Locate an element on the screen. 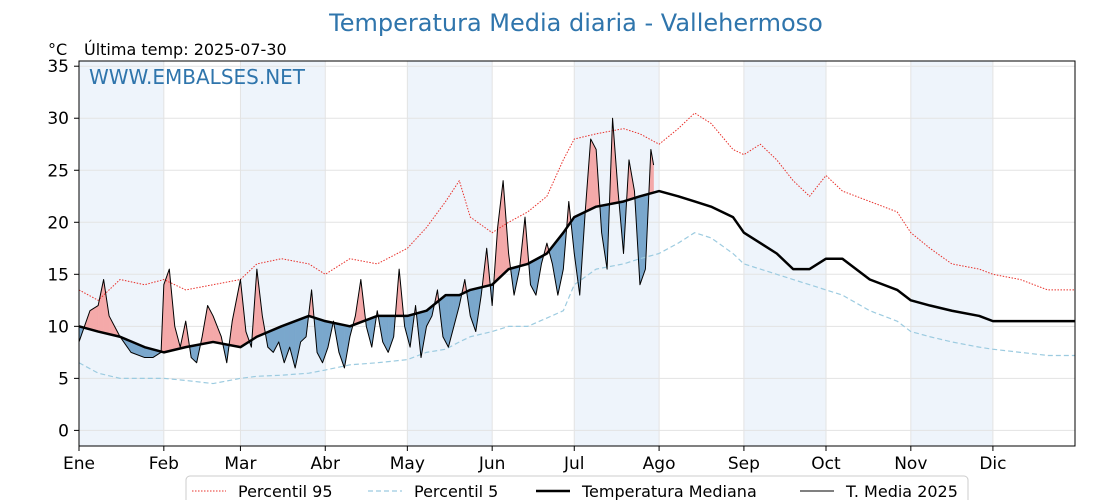 This screenshot has width=1120, height=500. y-tick-label: 25 is located at coordinates (58, 171).